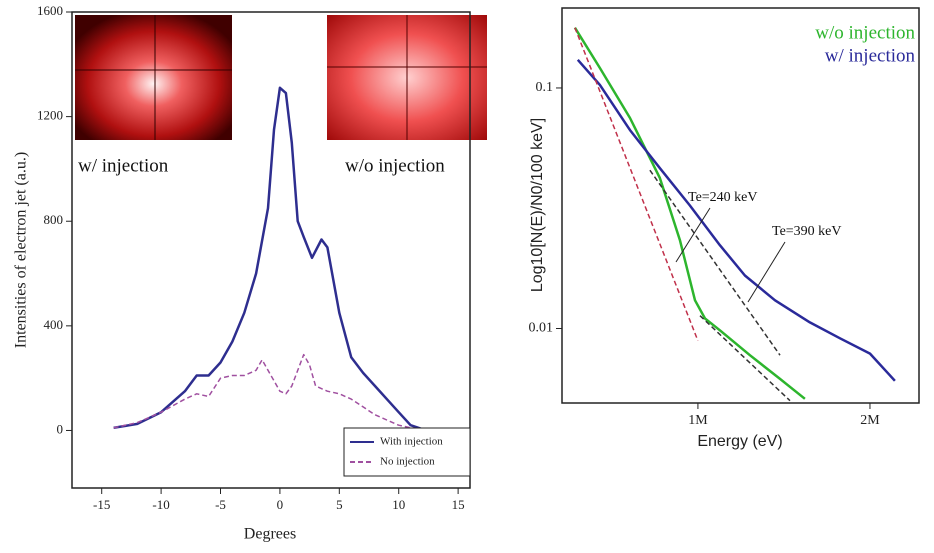  I want to click on legend-box, so click(407, 452).